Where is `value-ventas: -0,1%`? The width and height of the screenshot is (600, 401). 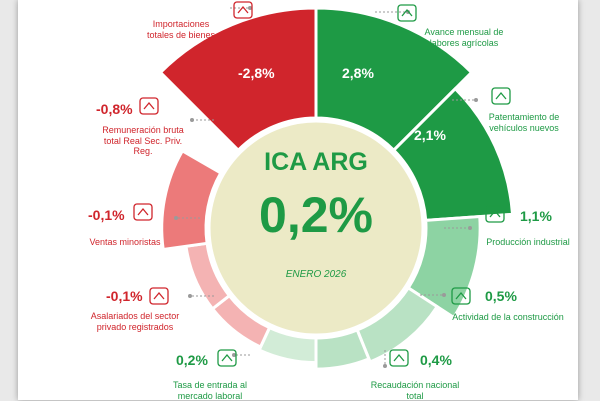
value-ventas: -0,1% is located at coordinates (106, 215).